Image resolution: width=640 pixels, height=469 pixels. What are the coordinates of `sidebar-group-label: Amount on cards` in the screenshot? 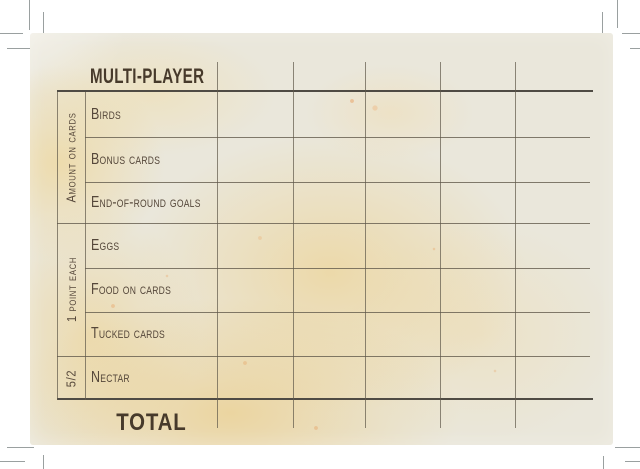 It's located at (71, 157).